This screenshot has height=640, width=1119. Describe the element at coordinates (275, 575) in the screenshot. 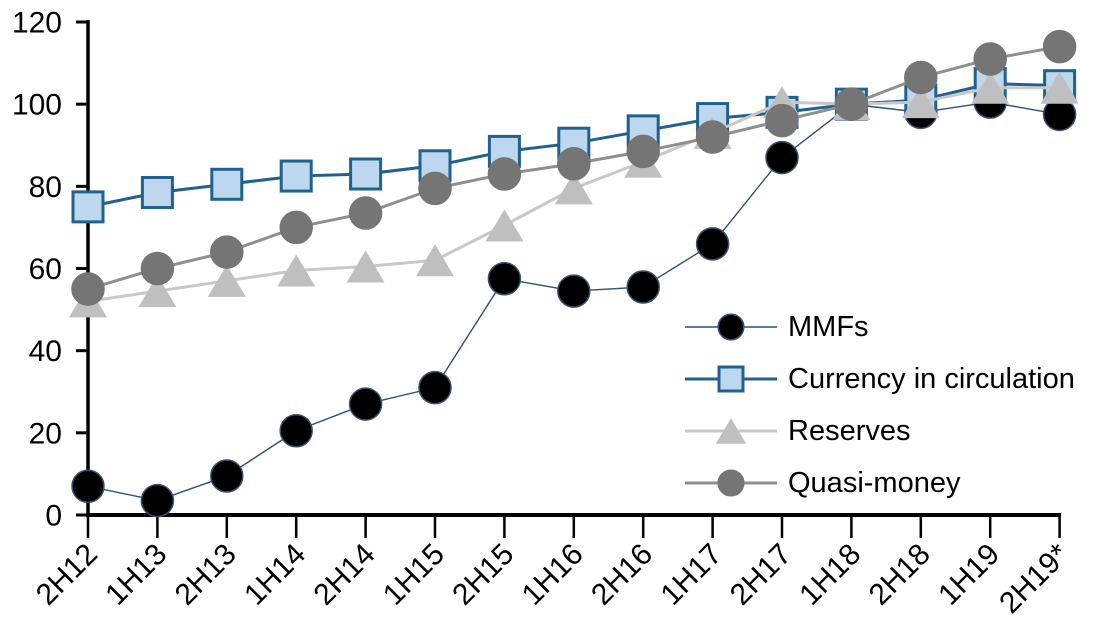

I see `x-tick-label: 1H14` at that location.